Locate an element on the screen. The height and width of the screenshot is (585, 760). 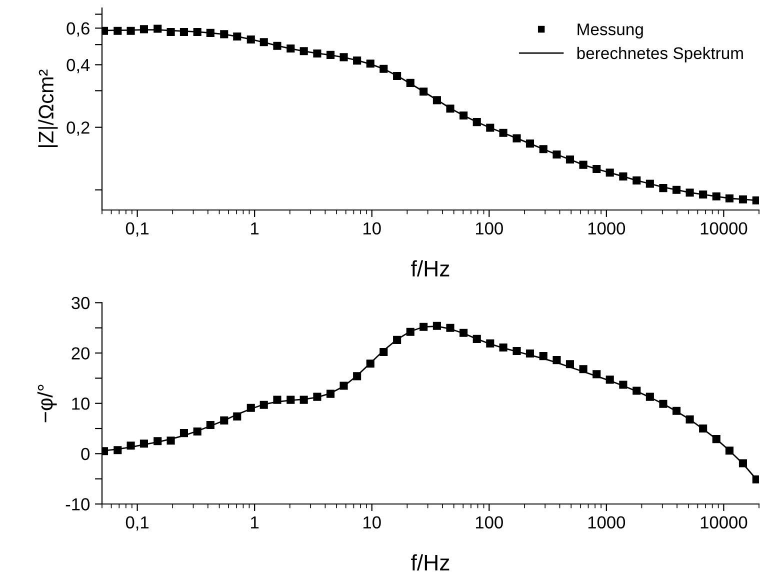
y-tick-label: 30 is located at coordinates (81, 303).